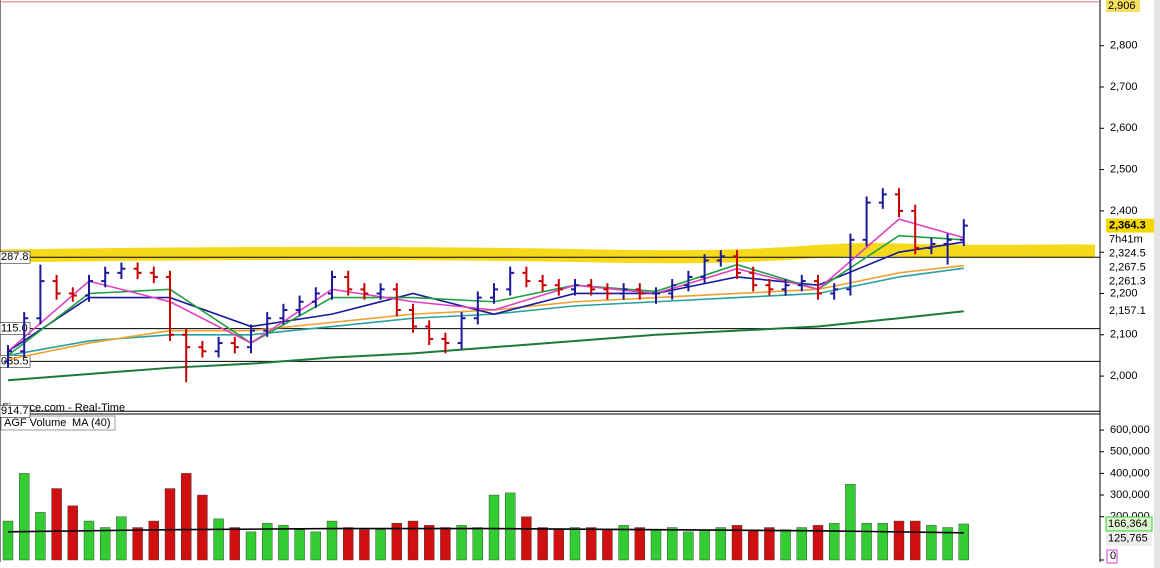  What do you see at coordinates (91, 423) in the screenshot?
I see `volume-ma-label: MA (40)` at bounding box center [91, 423].